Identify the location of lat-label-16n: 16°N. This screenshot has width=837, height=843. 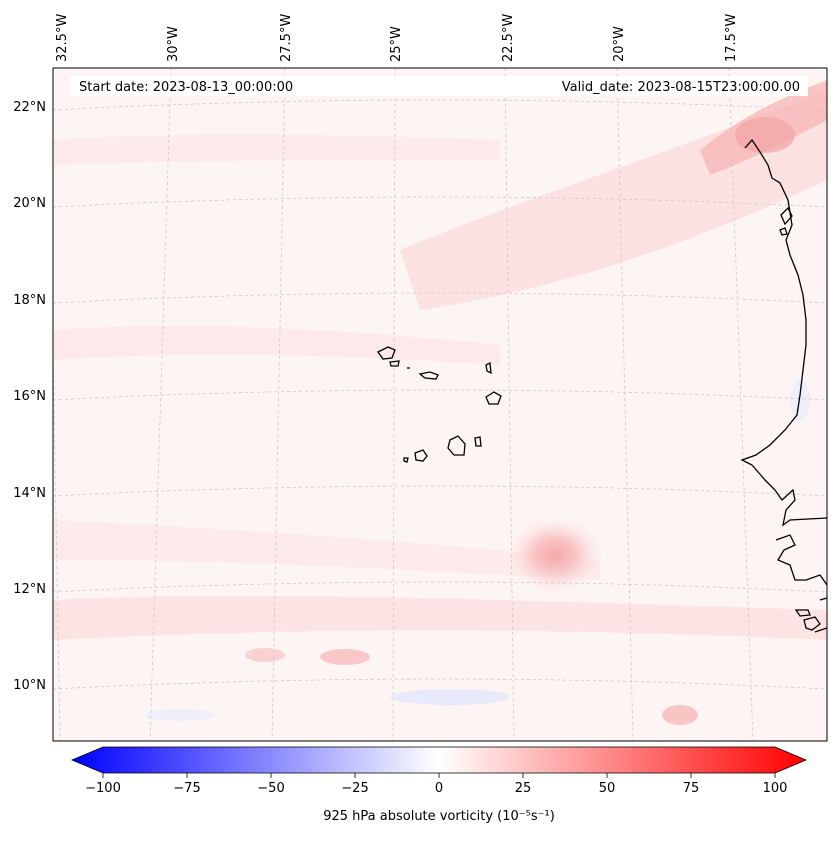
(29, 396).